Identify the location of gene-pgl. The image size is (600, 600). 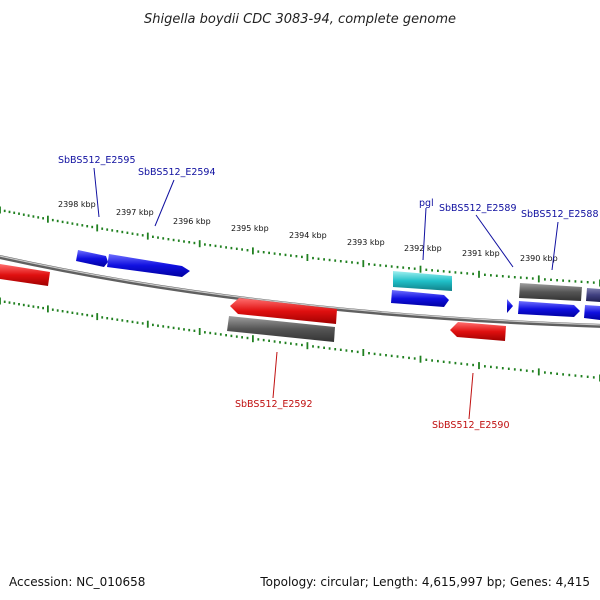
(422, 281).